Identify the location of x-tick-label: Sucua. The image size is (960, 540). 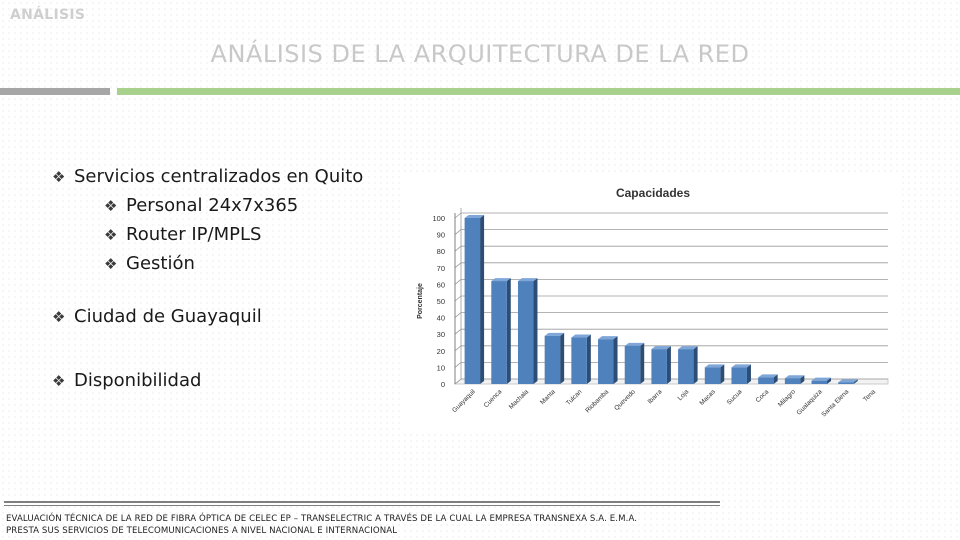
(735, 397).